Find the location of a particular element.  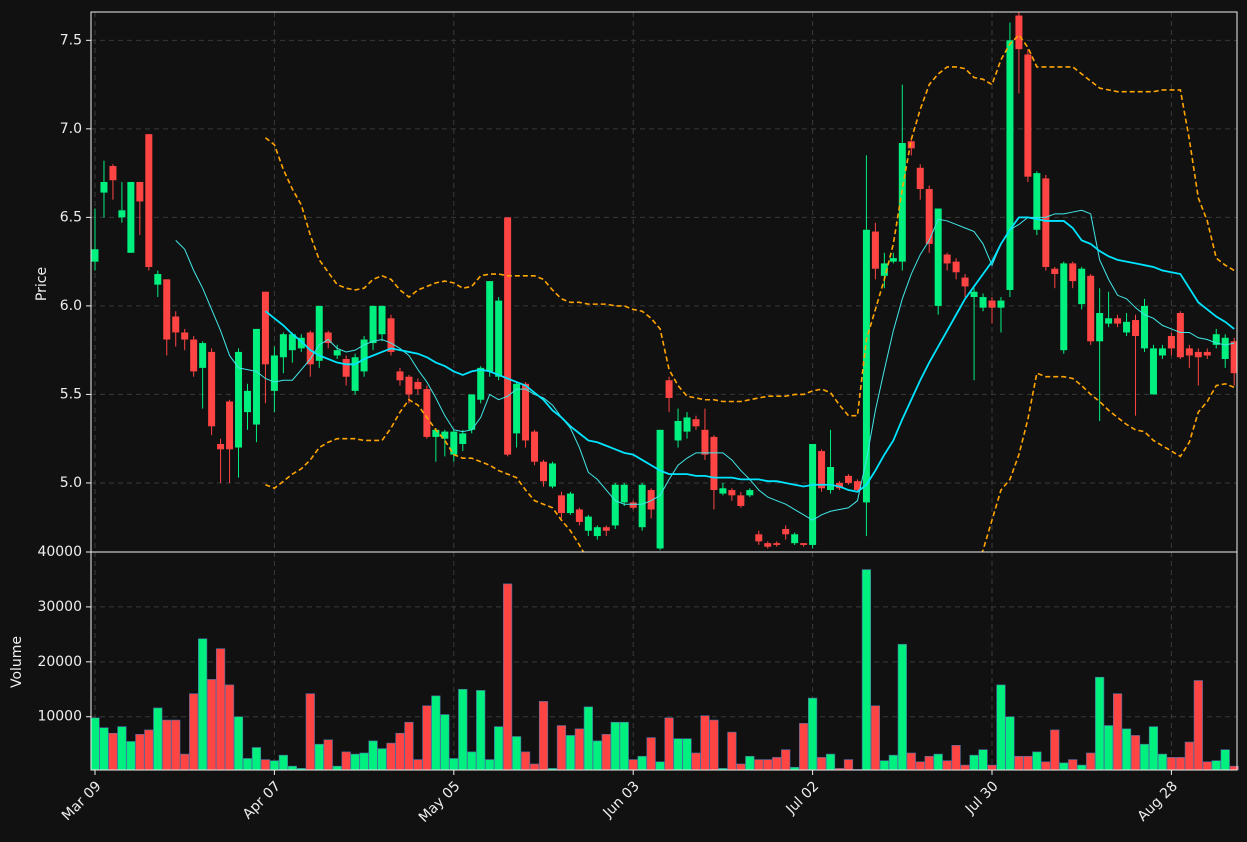

y-axis-label: Price is located at coordinates (42, 284).